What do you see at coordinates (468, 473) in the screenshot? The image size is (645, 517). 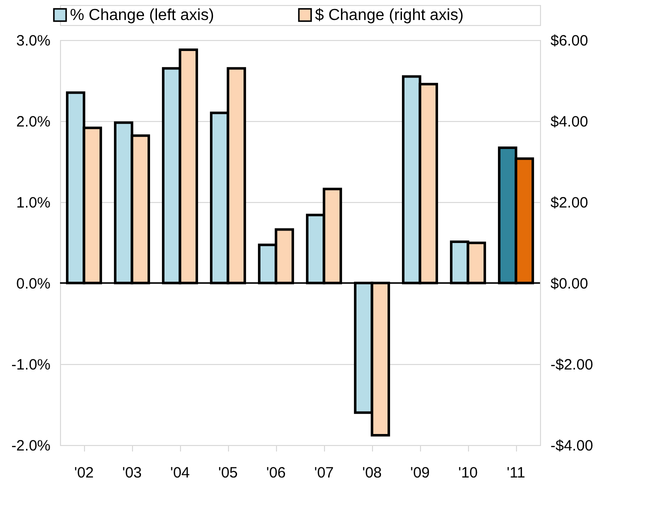 I see `x-tick-label: '10` at bounding box center [468, 473].